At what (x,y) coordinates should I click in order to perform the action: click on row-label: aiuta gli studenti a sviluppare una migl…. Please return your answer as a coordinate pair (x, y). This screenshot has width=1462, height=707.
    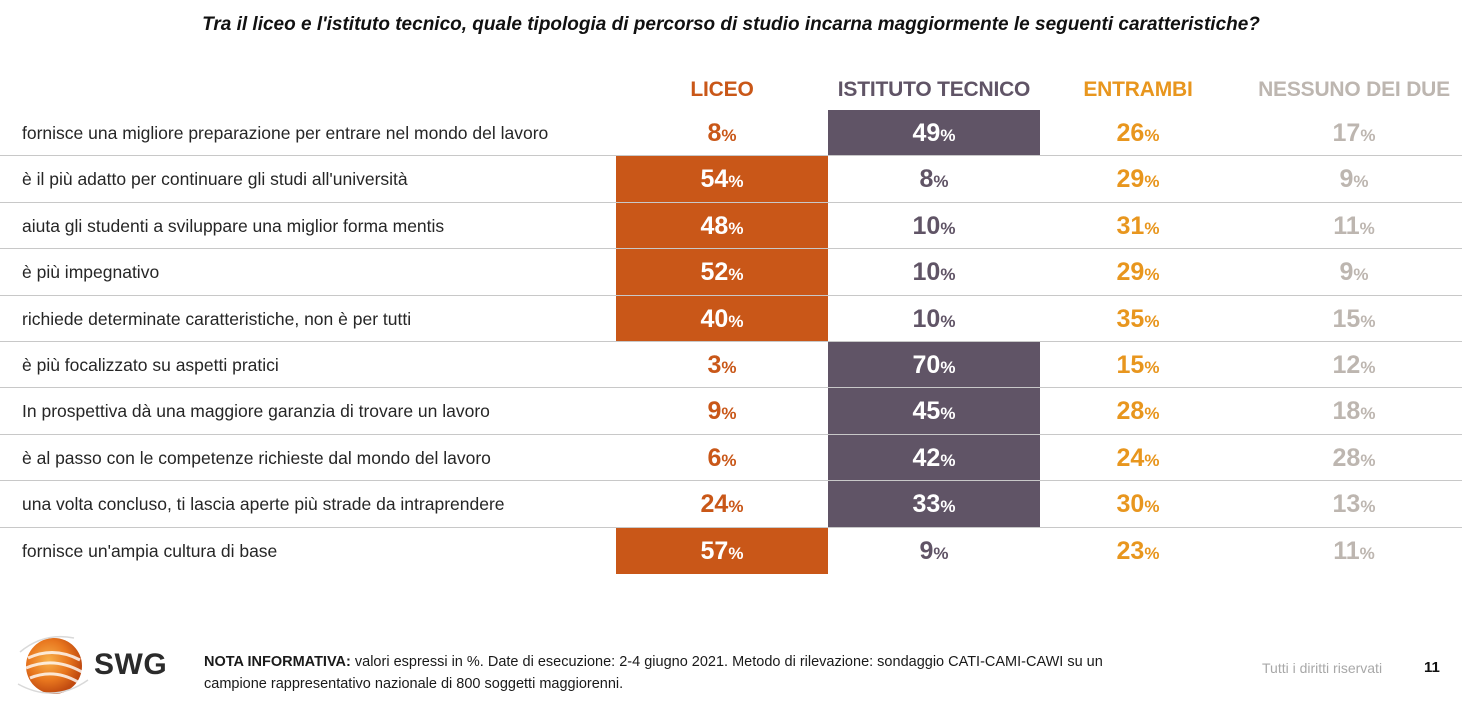
    Looking at the image, I should click on (233, 226).